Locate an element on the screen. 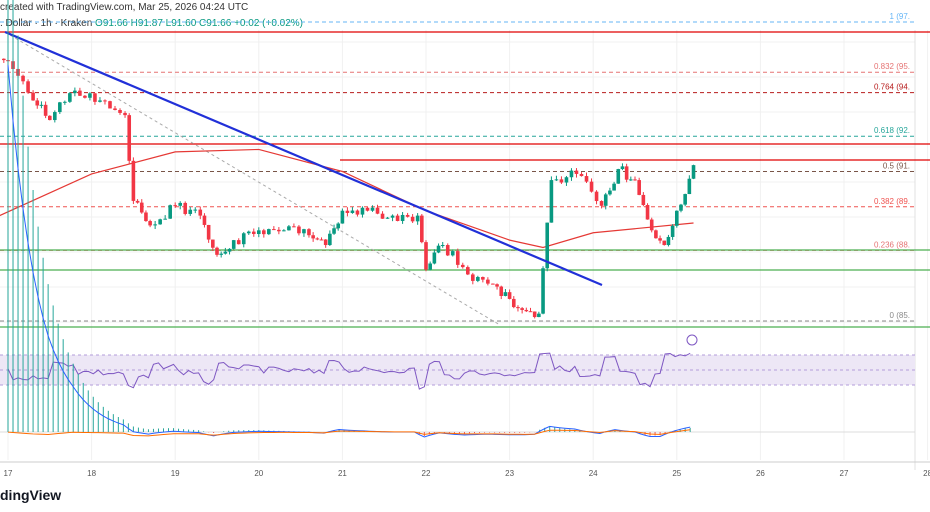 The image size is (930, 512). fib-label: 0.5 (91. is located at coordinates (896, 166).